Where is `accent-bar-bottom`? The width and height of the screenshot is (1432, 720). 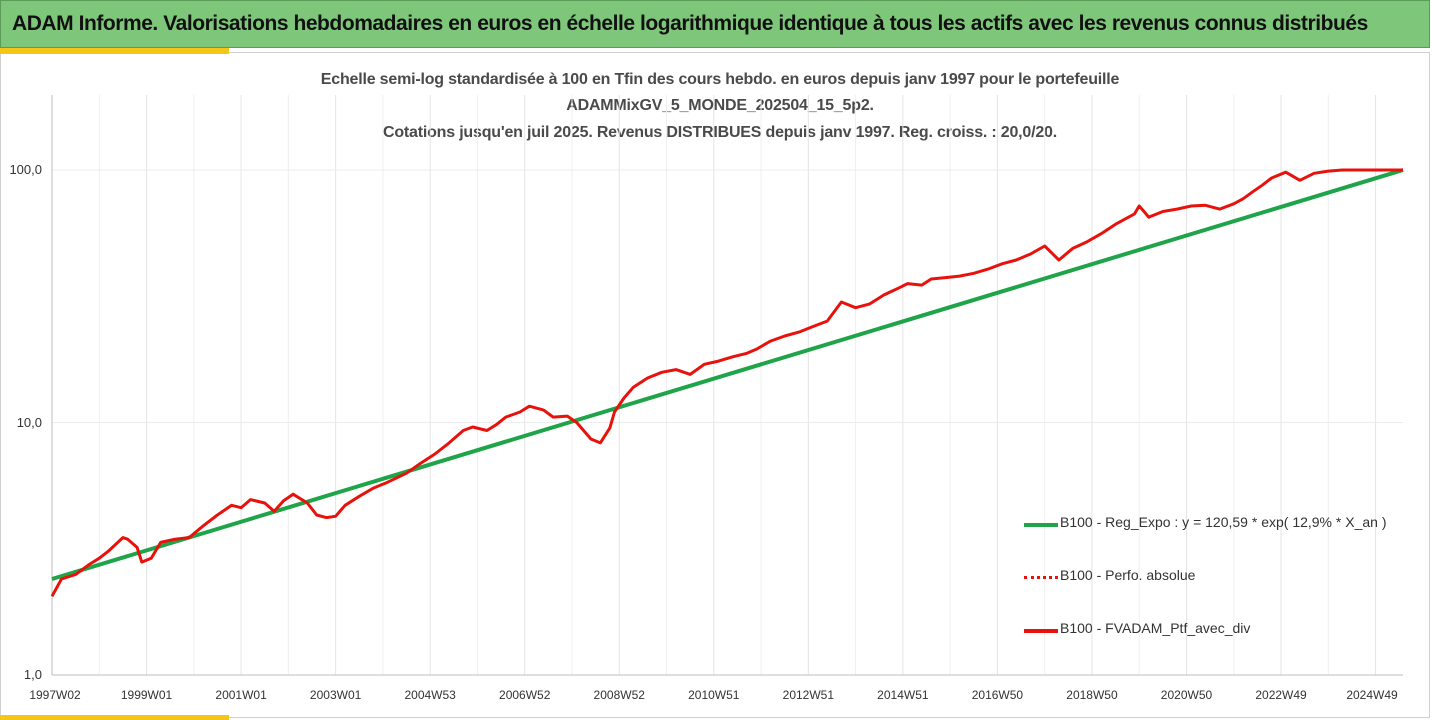
accent-bar-bottom is located at coordinates (114, 717).